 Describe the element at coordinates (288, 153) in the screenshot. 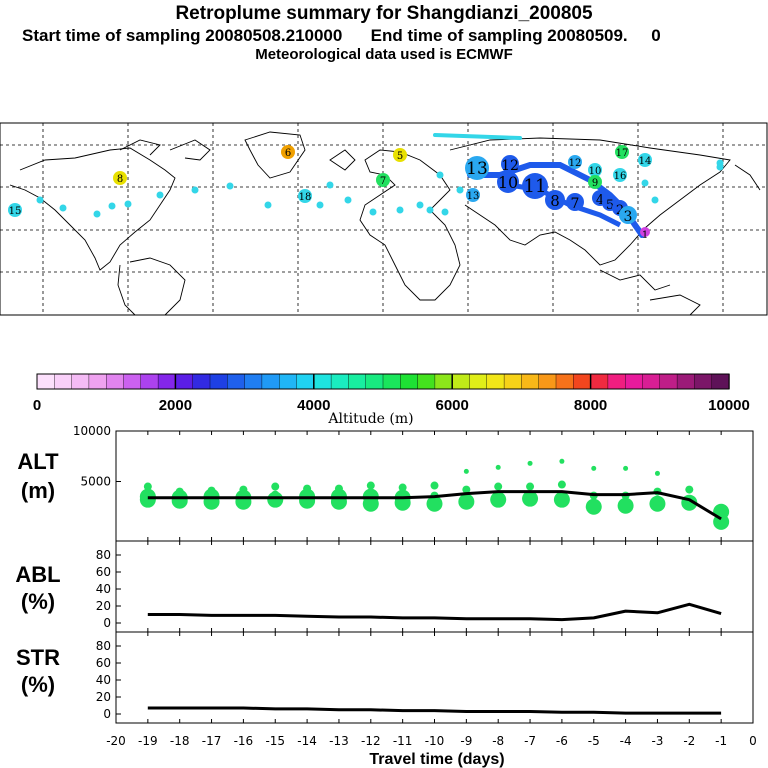

I see `plume-marker-label: 6` at that location.